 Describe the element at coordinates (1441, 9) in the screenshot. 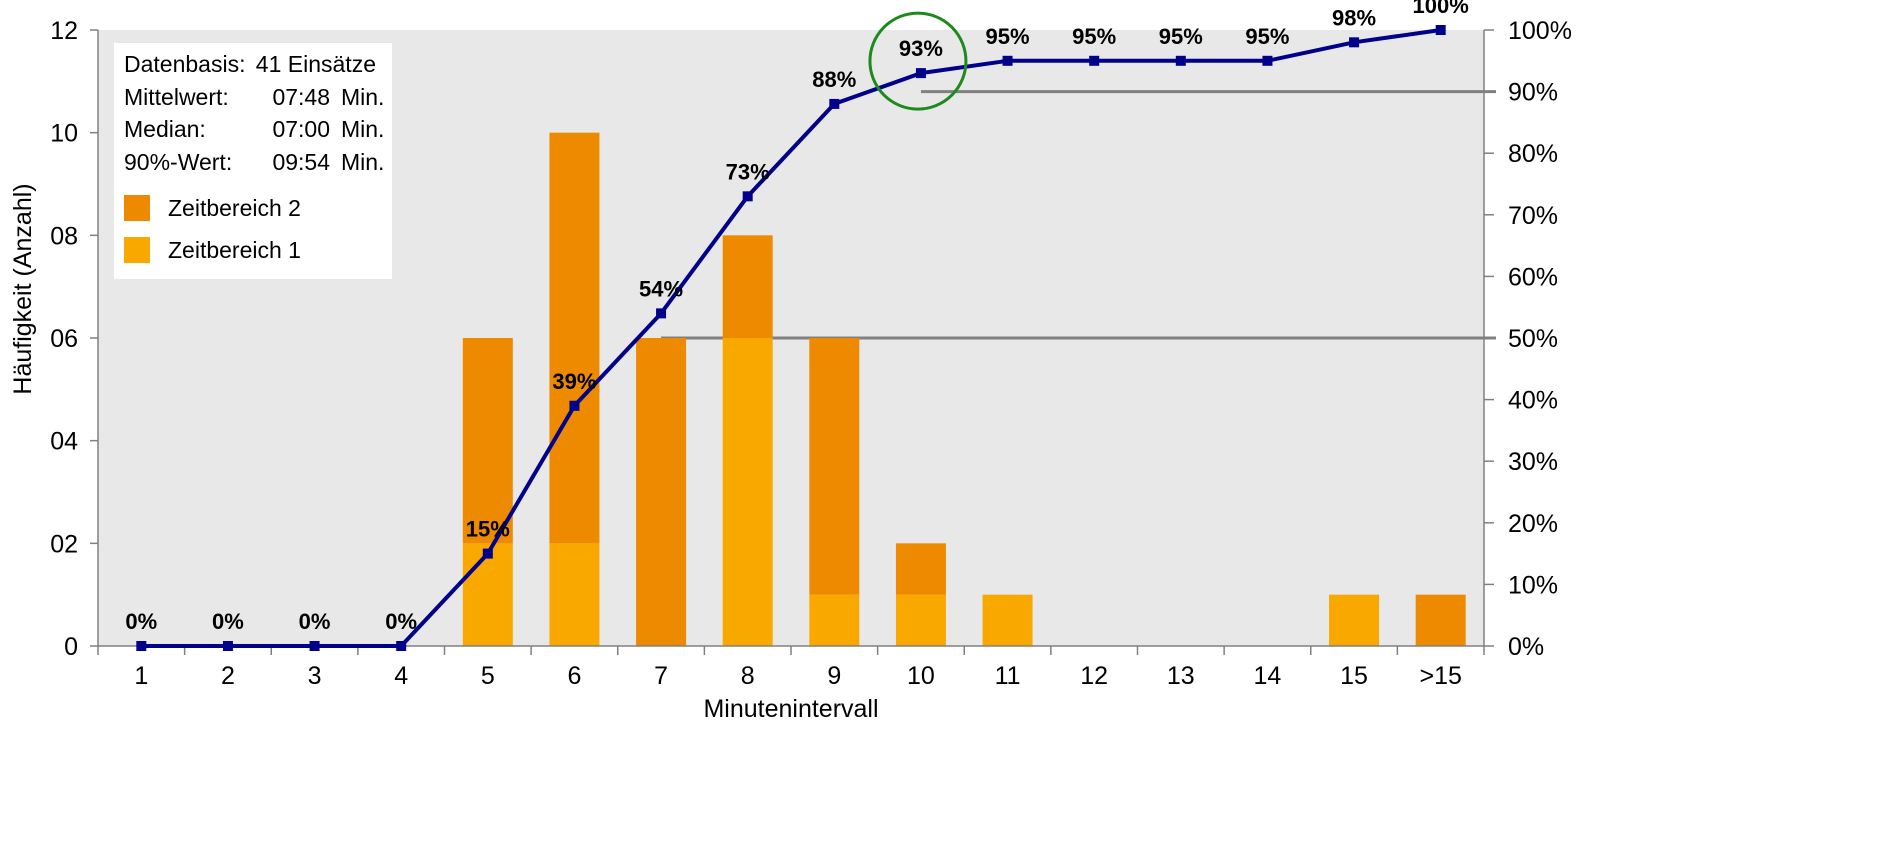

I see `percent-label->15: 100%` at that location.